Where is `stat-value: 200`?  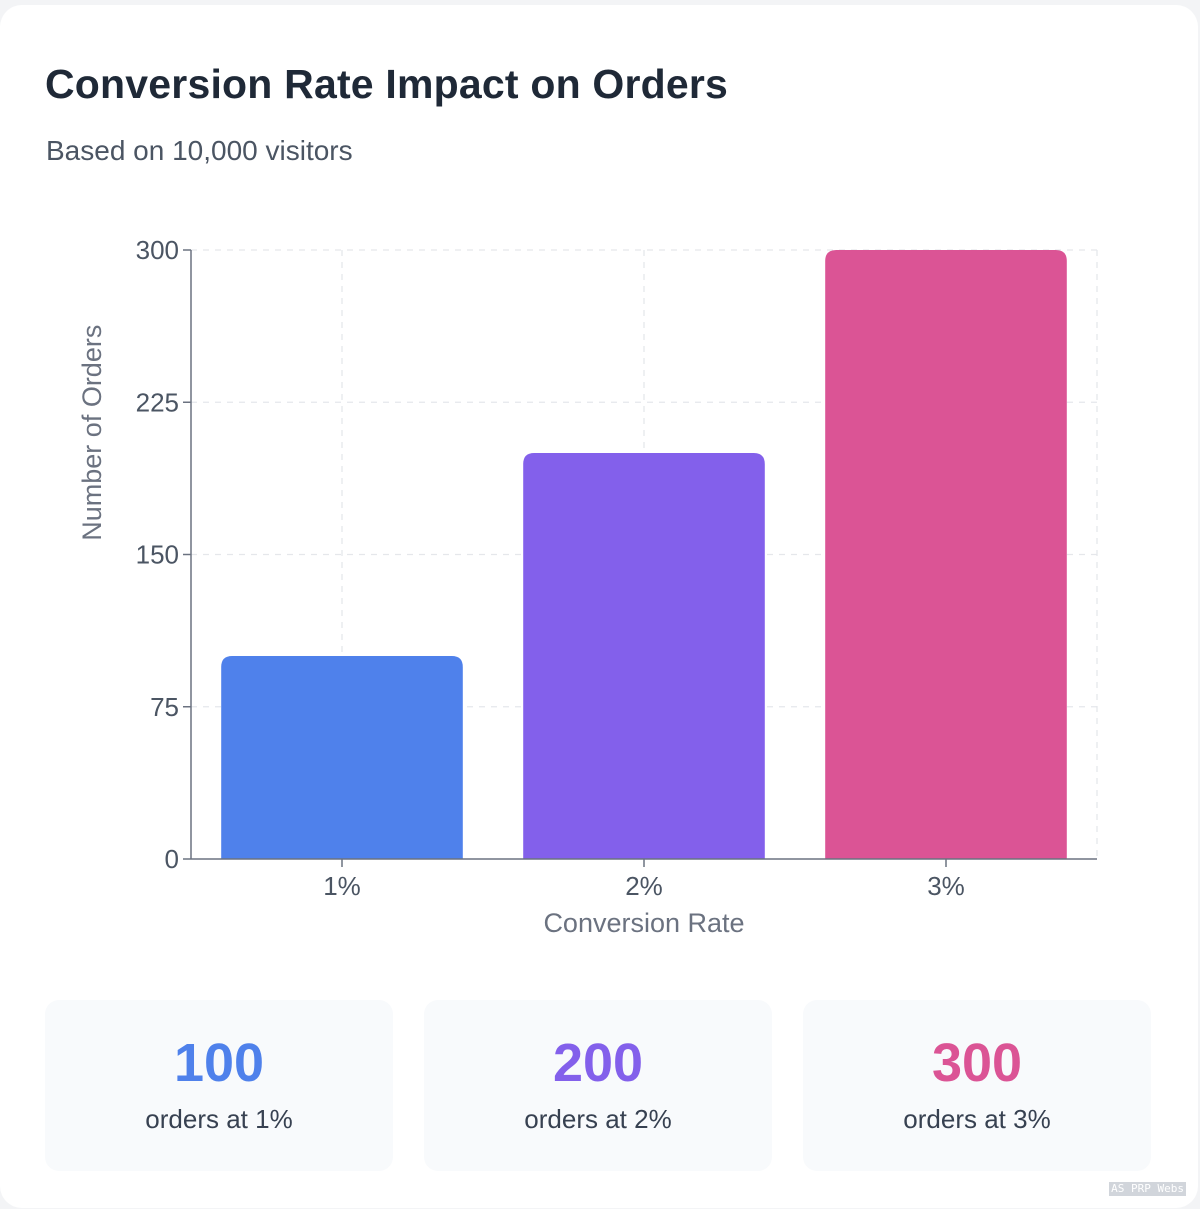 stat-value: 200 is located at coordinates (598, 1063).